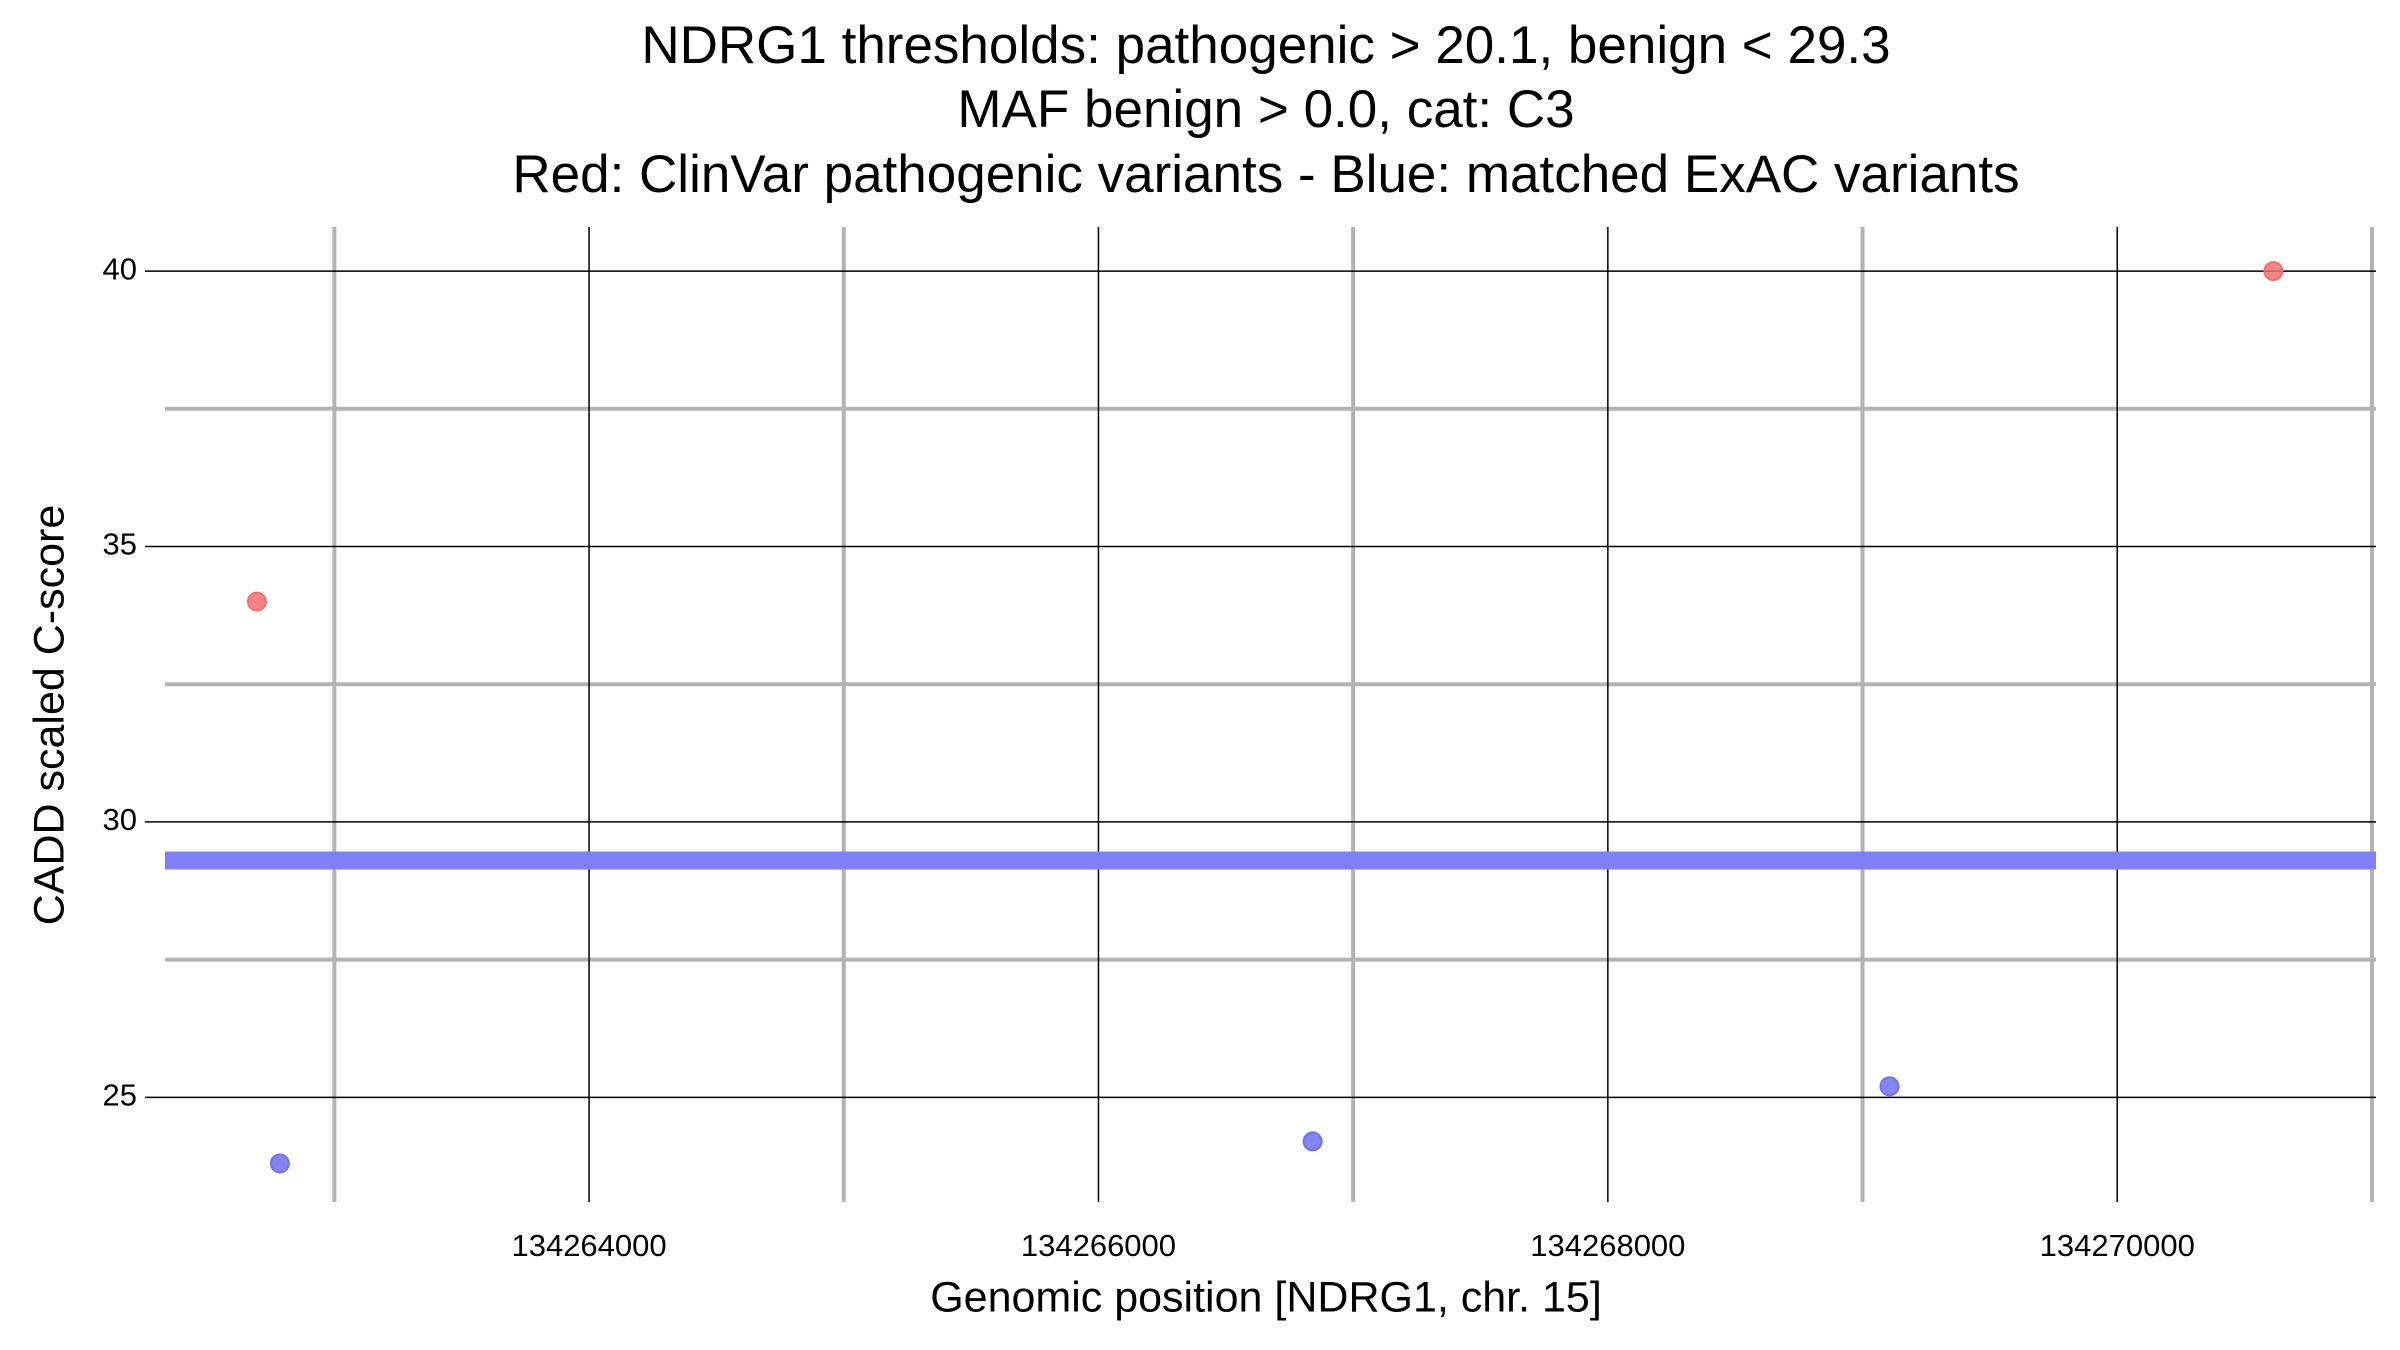  Describe the element at coordinates (1098, 1245) in the screenshot. I see `x-tick-label: 134266000` at that location.